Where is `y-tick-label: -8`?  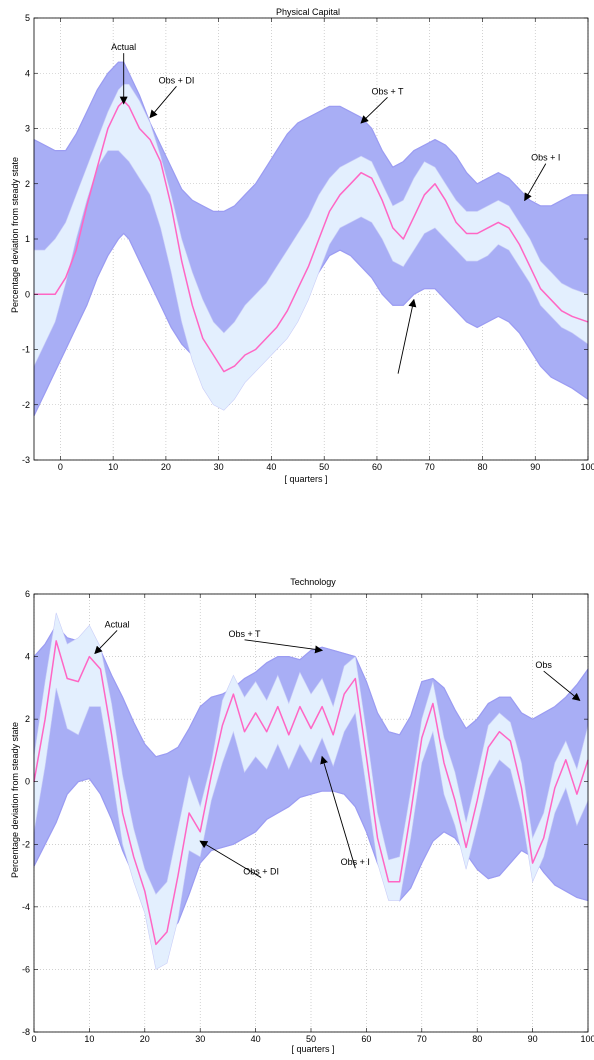 y-tick-label: -8 is located at coordinates (26, 1032).